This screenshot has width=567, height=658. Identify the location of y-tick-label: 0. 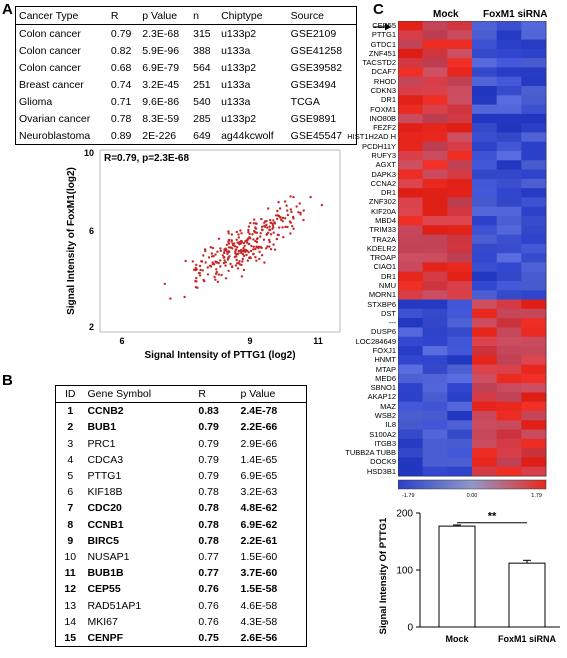
(410, 628).